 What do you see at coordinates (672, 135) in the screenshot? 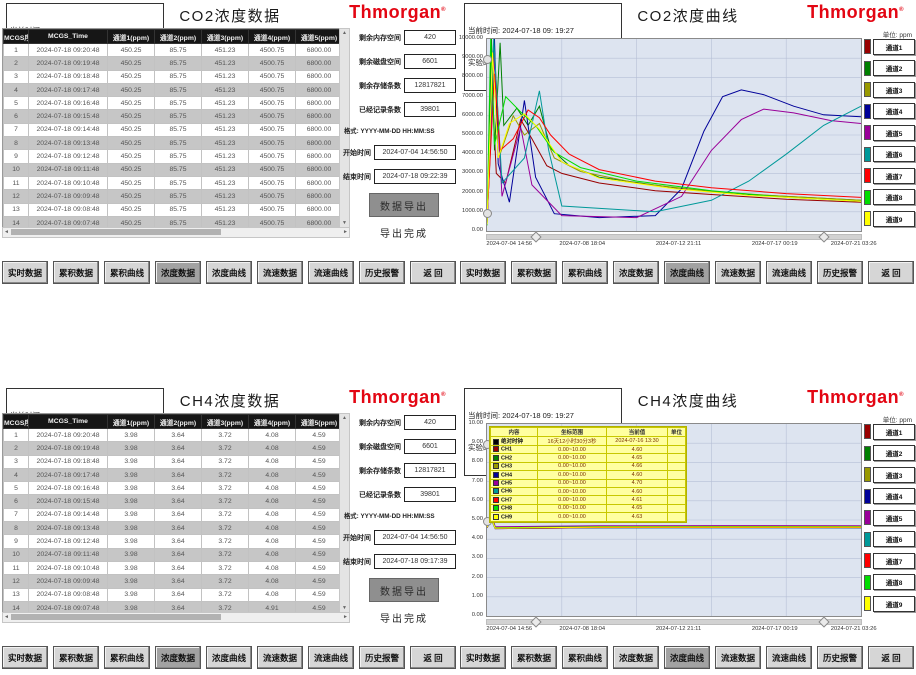
I see `co2-chart-plot` at bounding box center [672, 135].